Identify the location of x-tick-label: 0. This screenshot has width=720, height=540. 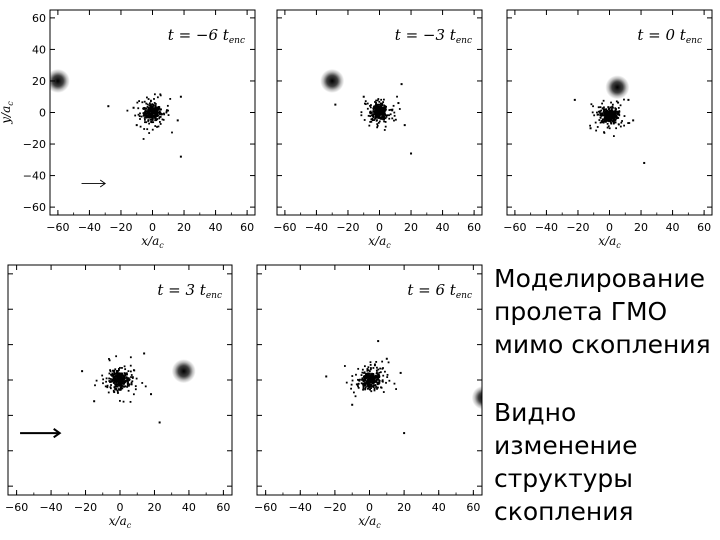
(152, 227).